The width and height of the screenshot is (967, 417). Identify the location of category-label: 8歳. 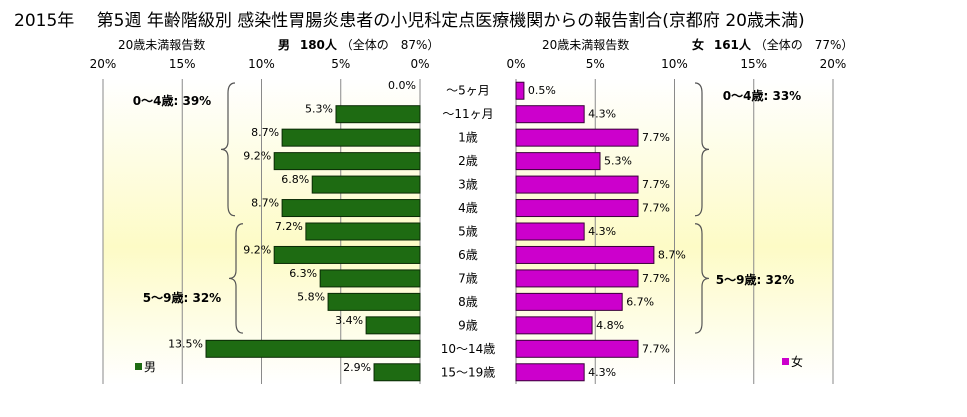
(468, 302).